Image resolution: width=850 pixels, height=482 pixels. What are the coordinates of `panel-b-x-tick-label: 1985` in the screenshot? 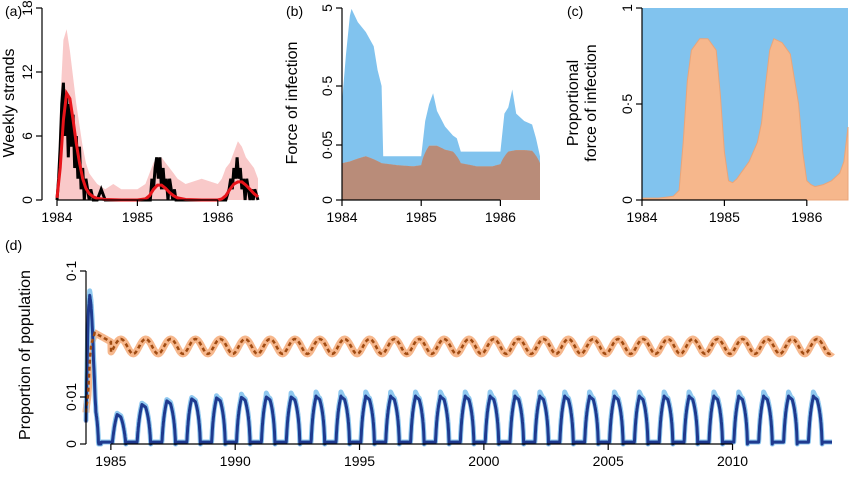 It's located at (421, 217).